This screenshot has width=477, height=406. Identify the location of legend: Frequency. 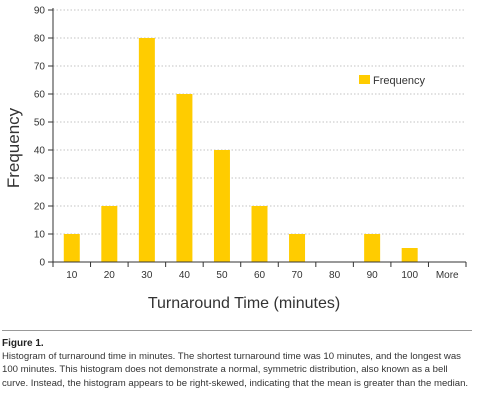
(392, 81).